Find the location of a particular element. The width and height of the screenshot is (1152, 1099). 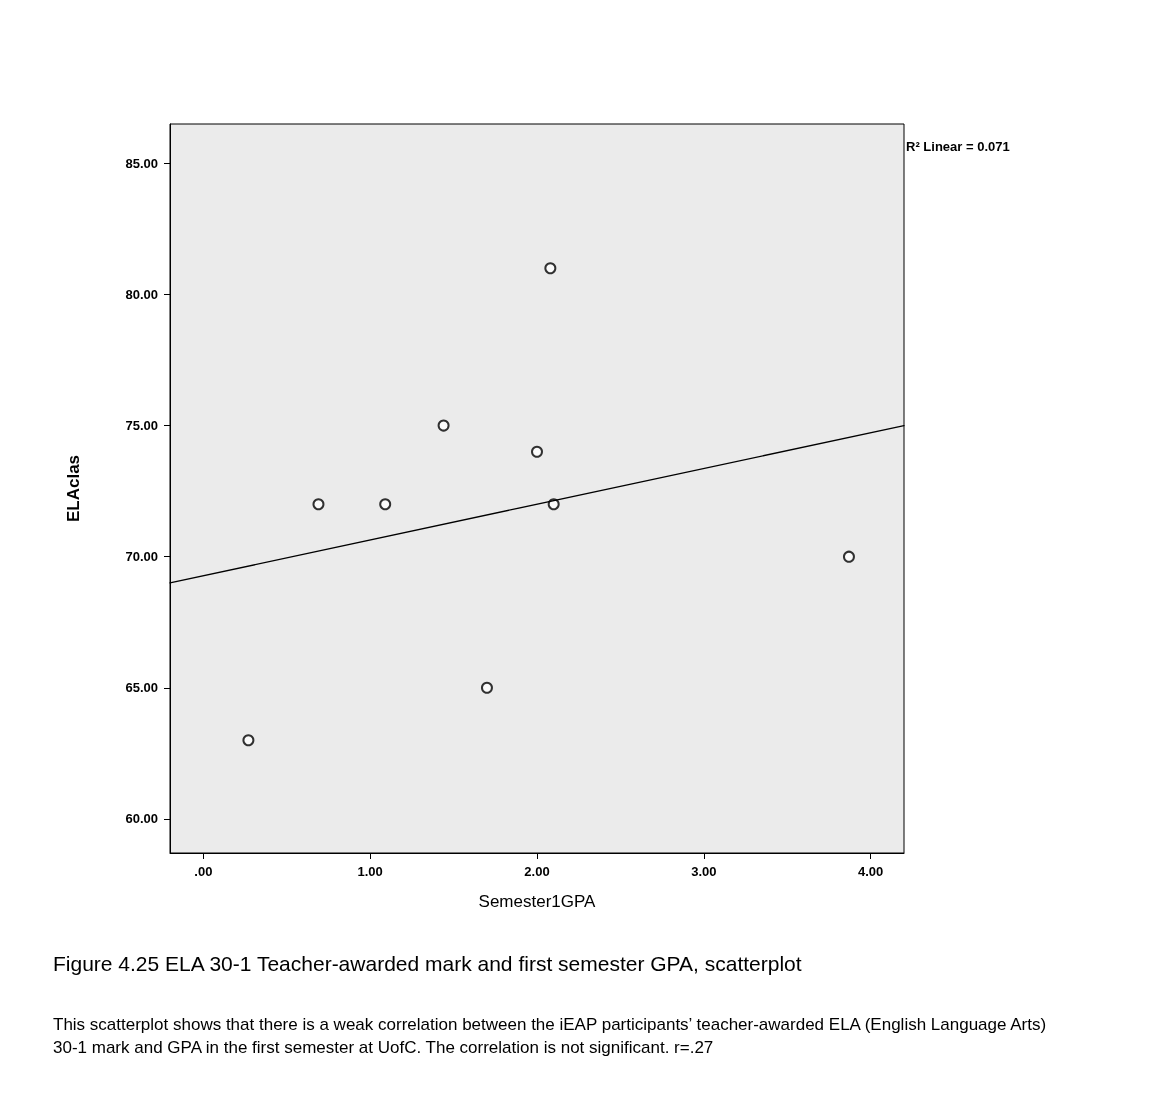

y-tick-label: 65.00 is located at coordinates (141, 688).